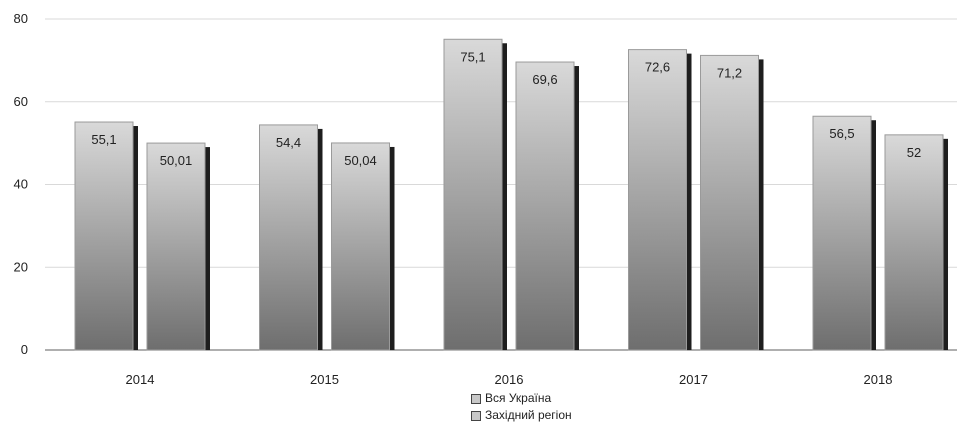  Describe the element at coordinates (841, 133) in the screenshot. I see `data-label: 56,5` at that location.